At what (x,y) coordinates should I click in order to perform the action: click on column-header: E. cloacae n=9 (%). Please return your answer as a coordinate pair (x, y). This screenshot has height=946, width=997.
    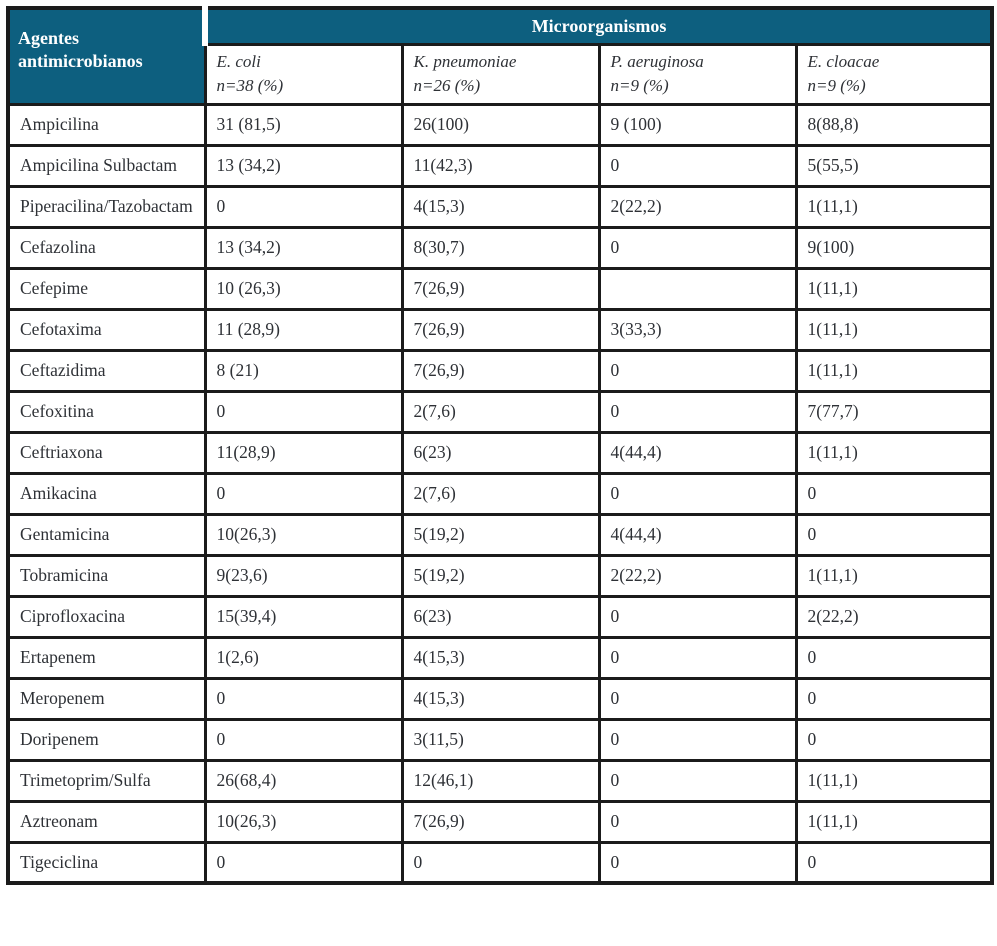
    Looking at the image, I should click on (894, 74).